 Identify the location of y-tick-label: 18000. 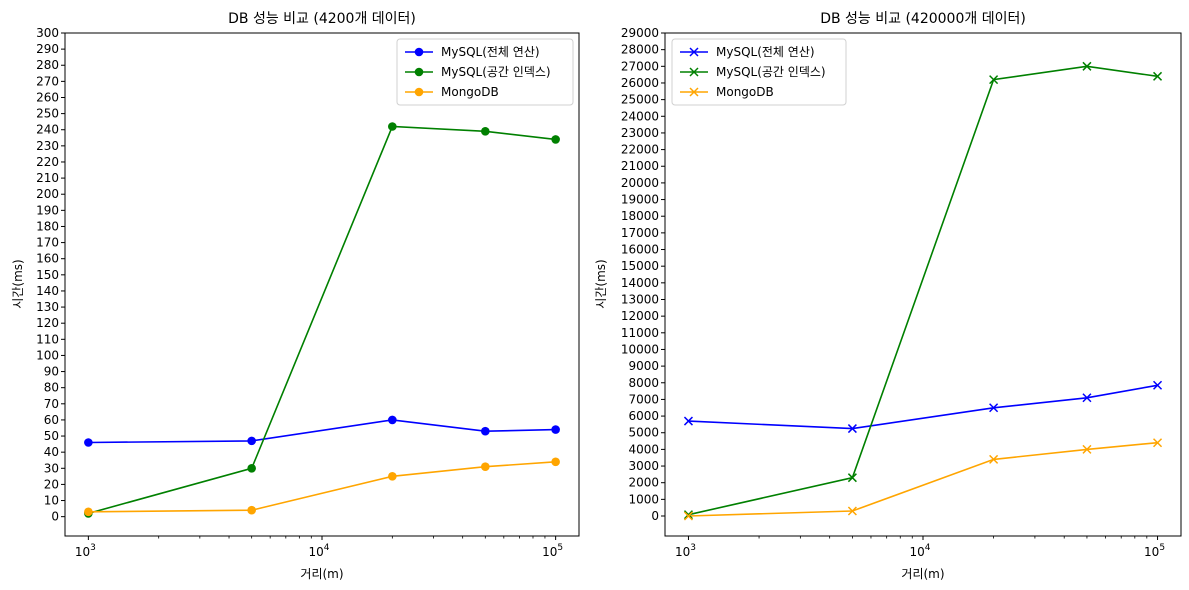
(640, 216).